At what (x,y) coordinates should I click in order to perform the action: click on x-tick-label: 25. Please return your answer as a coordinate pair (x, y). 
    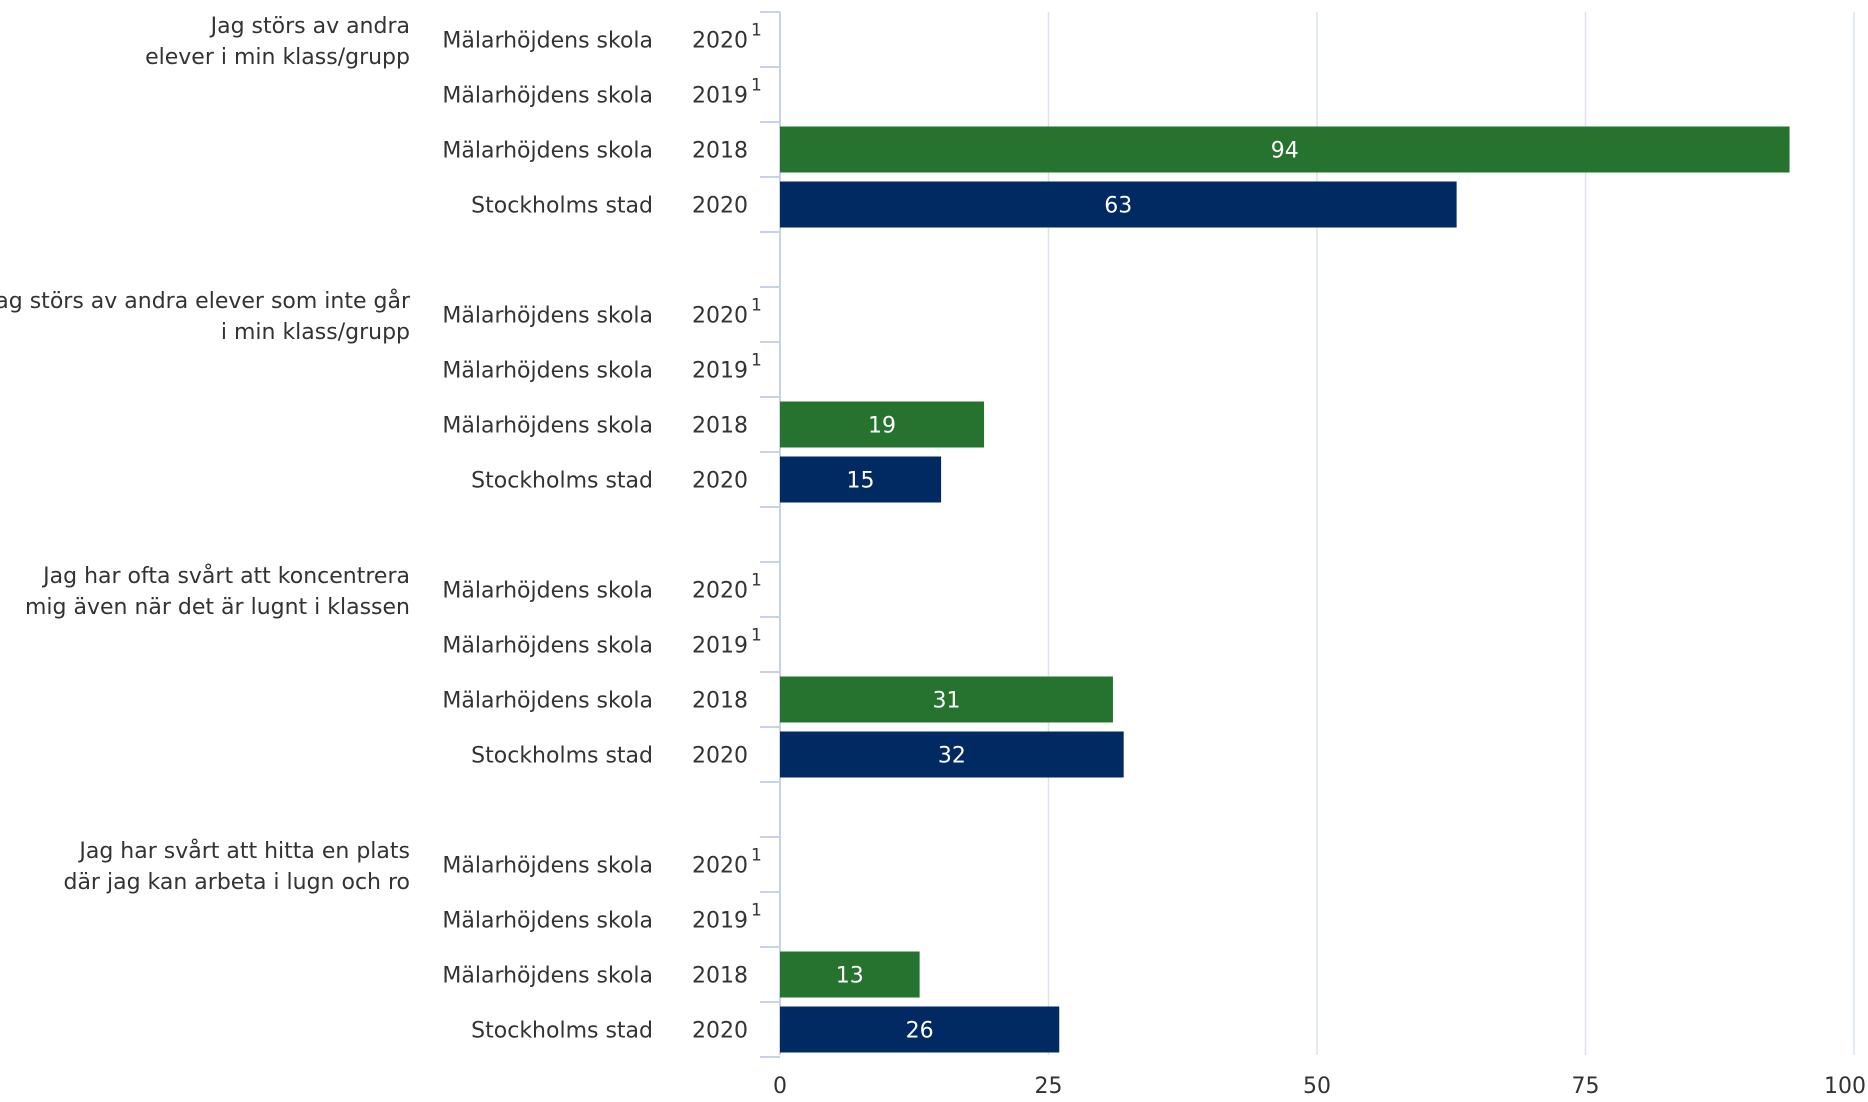
    Looking at the image, I should click on (1049, 1086).